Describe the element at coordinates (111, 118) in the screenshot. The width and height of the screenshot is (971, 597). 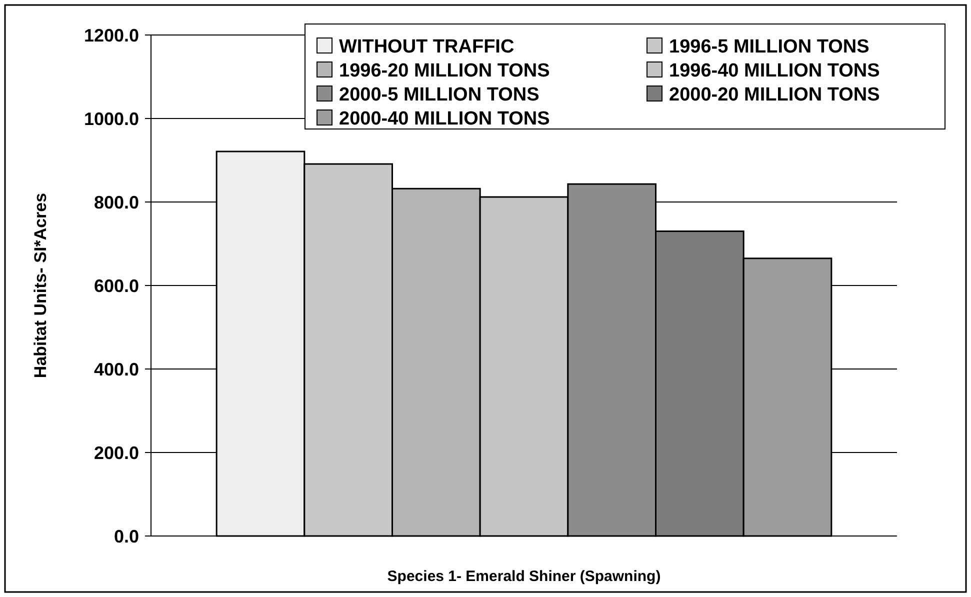
I see `y-tick-label: 1000.0` at that location.